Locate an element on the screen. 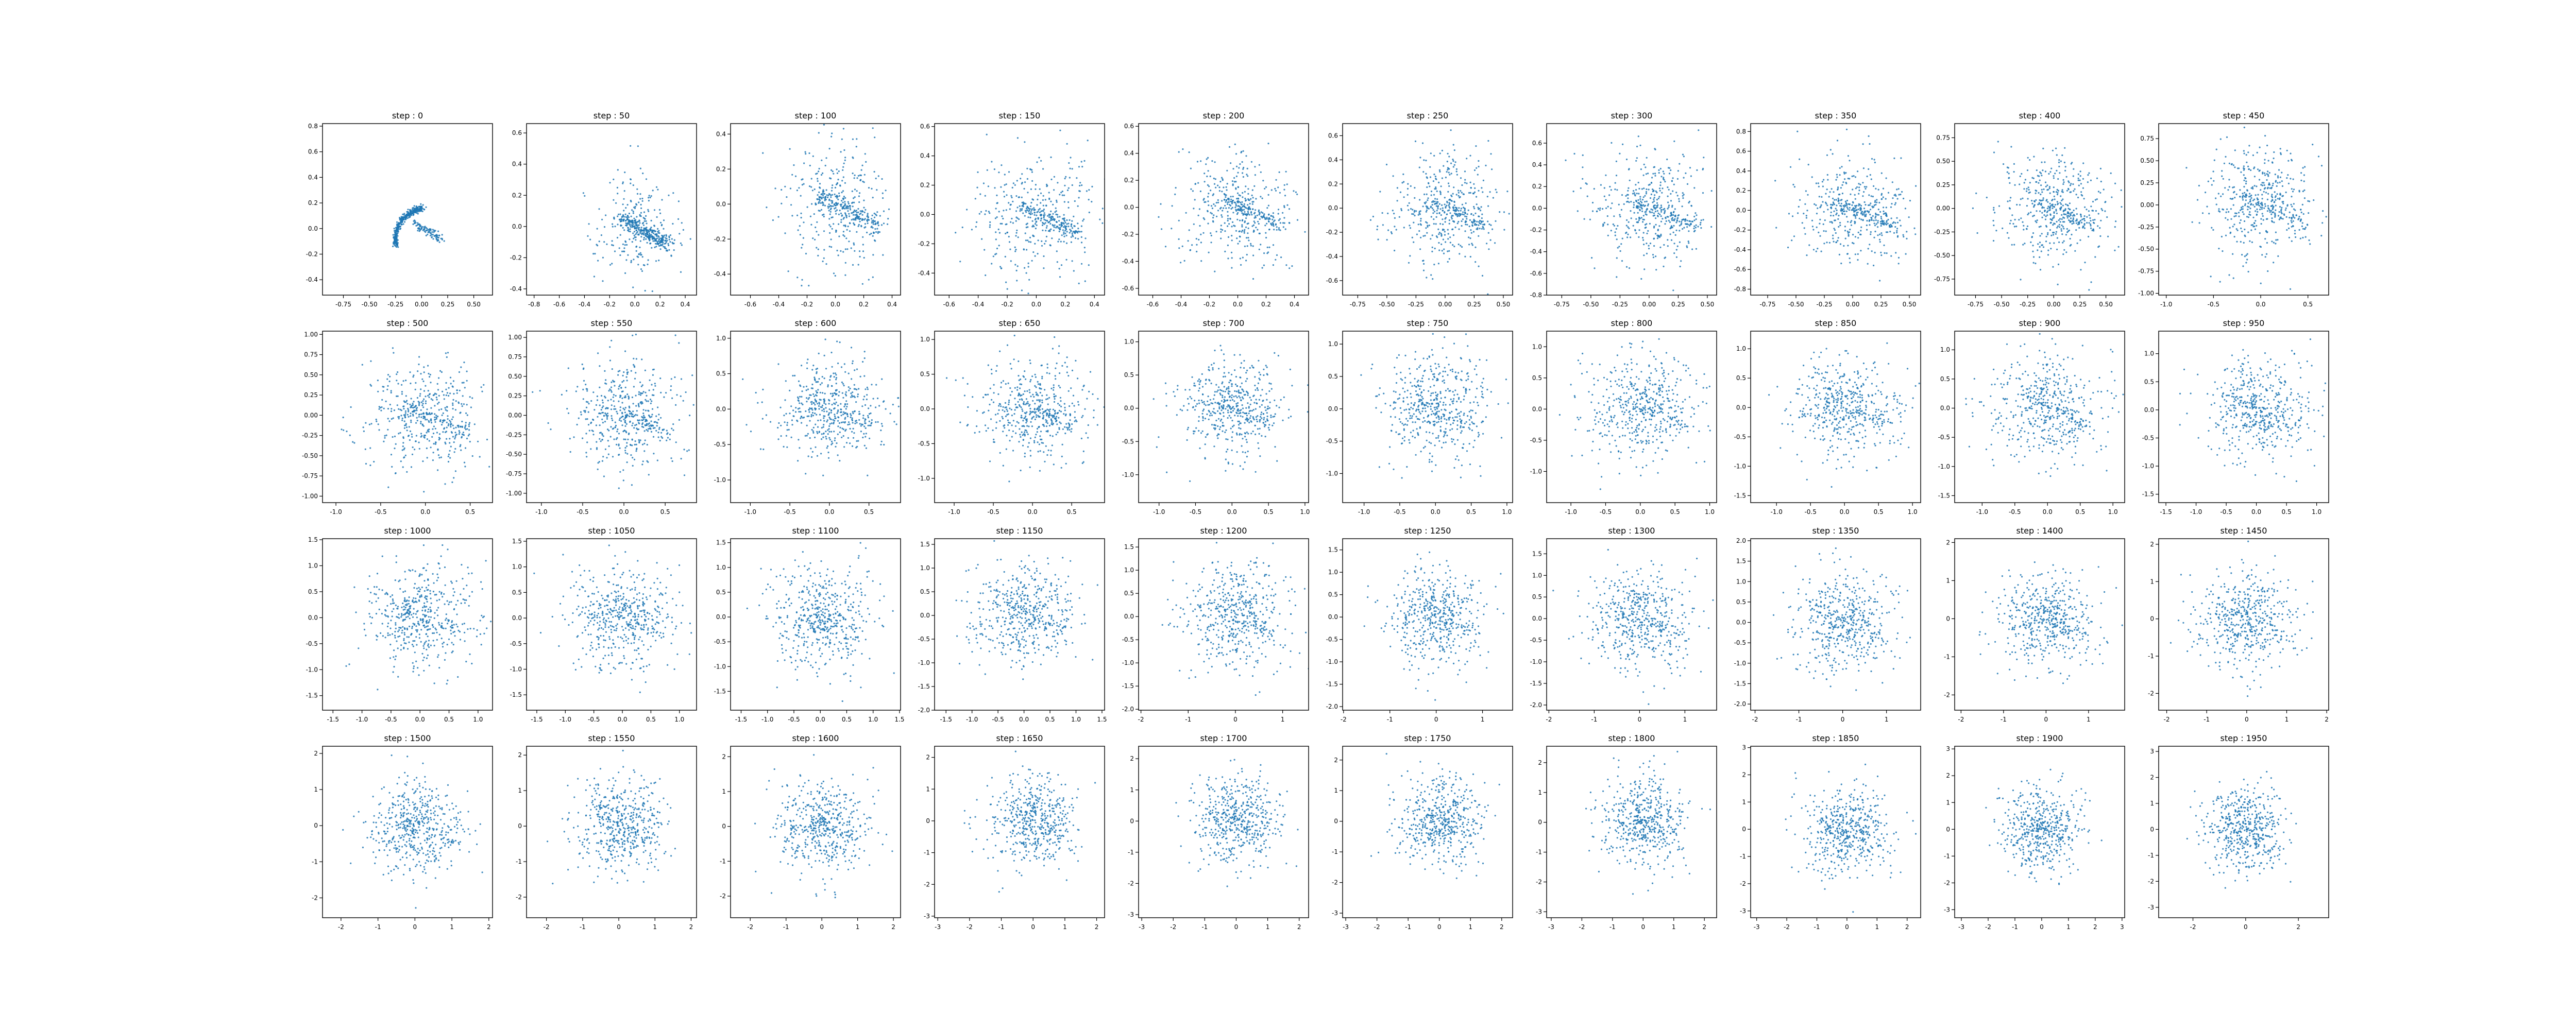  y-tick-label: 0.0 is located at coordinates (721, 204).